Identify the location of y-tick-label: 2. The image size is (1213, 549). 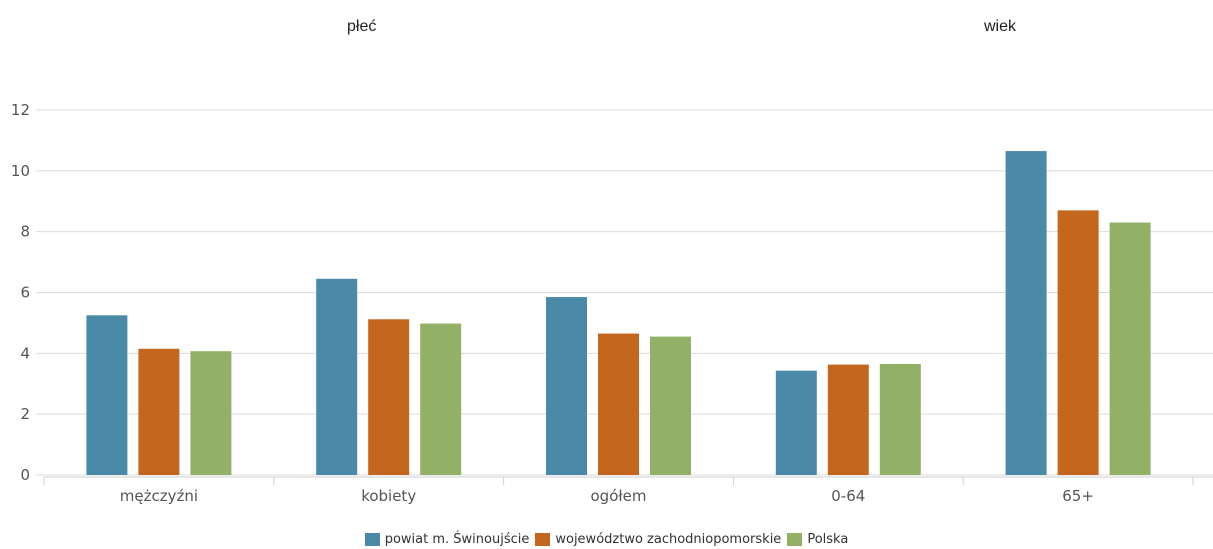
(25, 414).